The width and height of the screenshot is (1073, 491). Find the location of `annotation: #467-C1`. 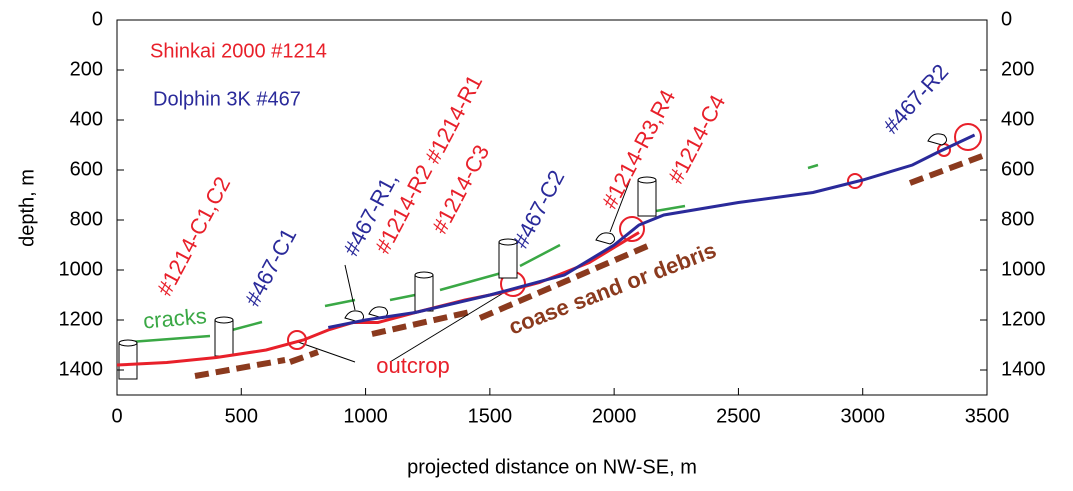

annotation: #467-C1 is located at coordinates (271, 267).